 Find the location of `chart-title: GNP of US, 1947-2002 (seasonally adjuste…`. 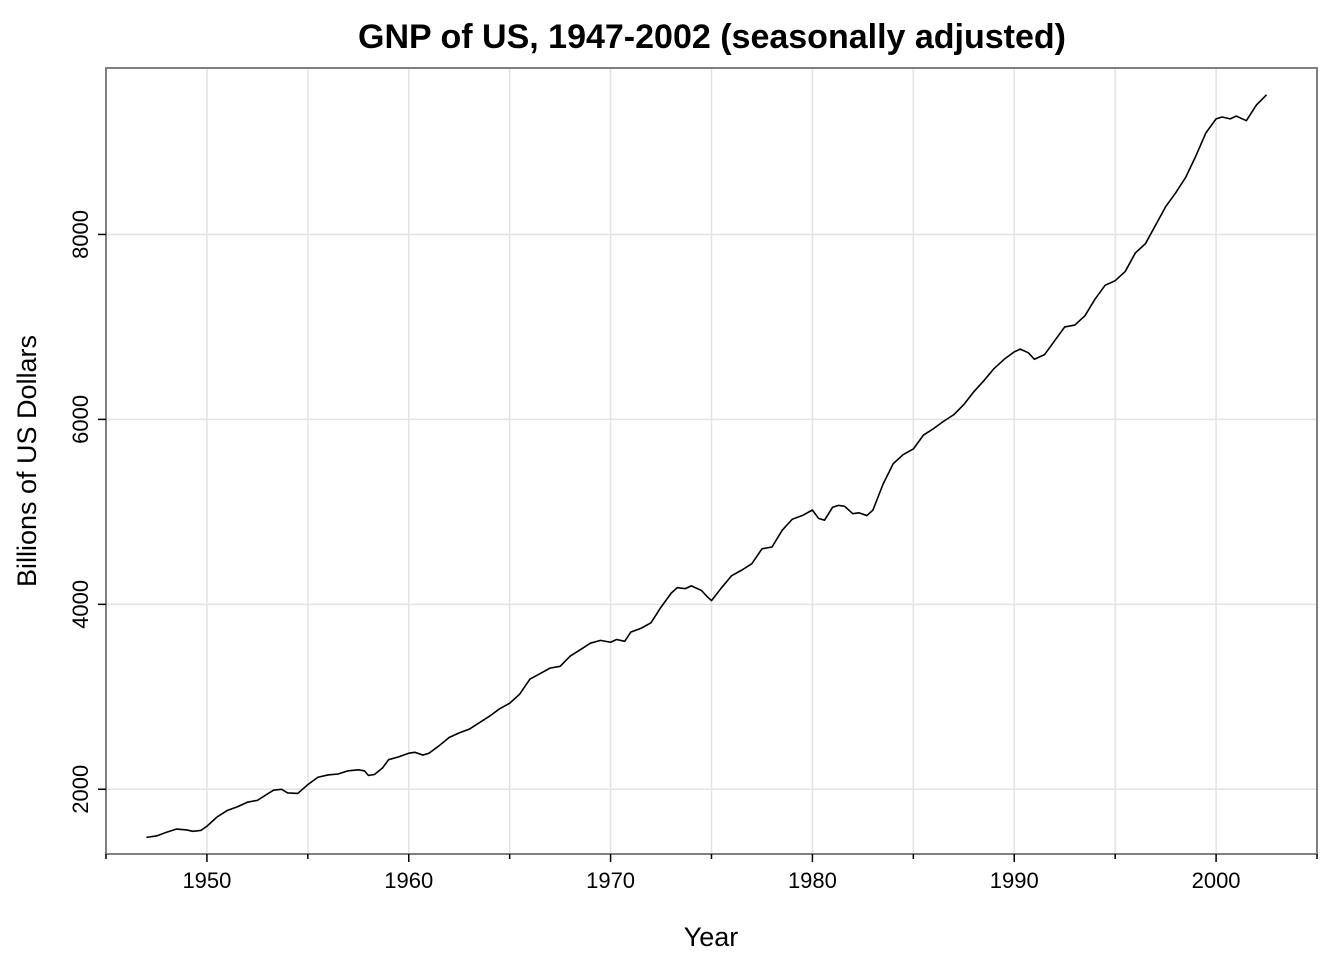

chart-title: GNP of US, 1947-2002 (seasonally adjuste… is located at coordinates (712, 37).